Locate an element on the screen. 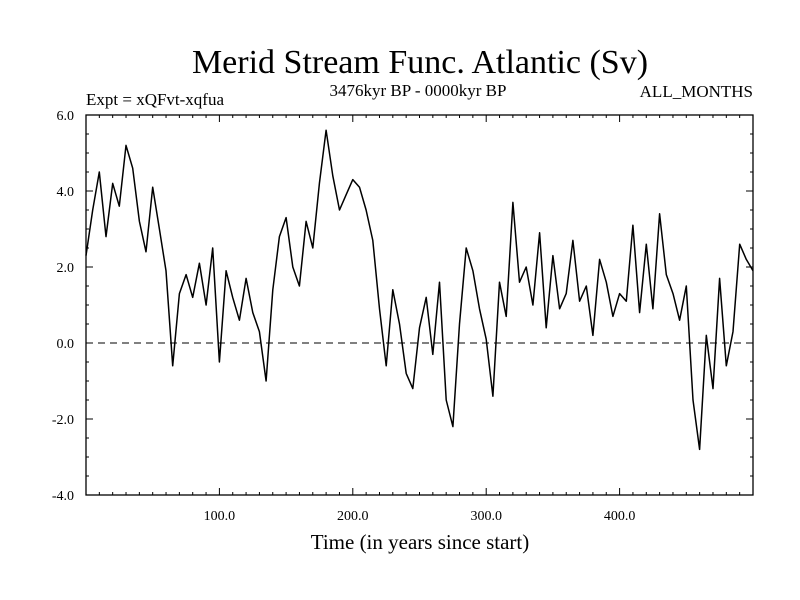  y-tick-label: 0.0 is located at coordinates (66, 344).